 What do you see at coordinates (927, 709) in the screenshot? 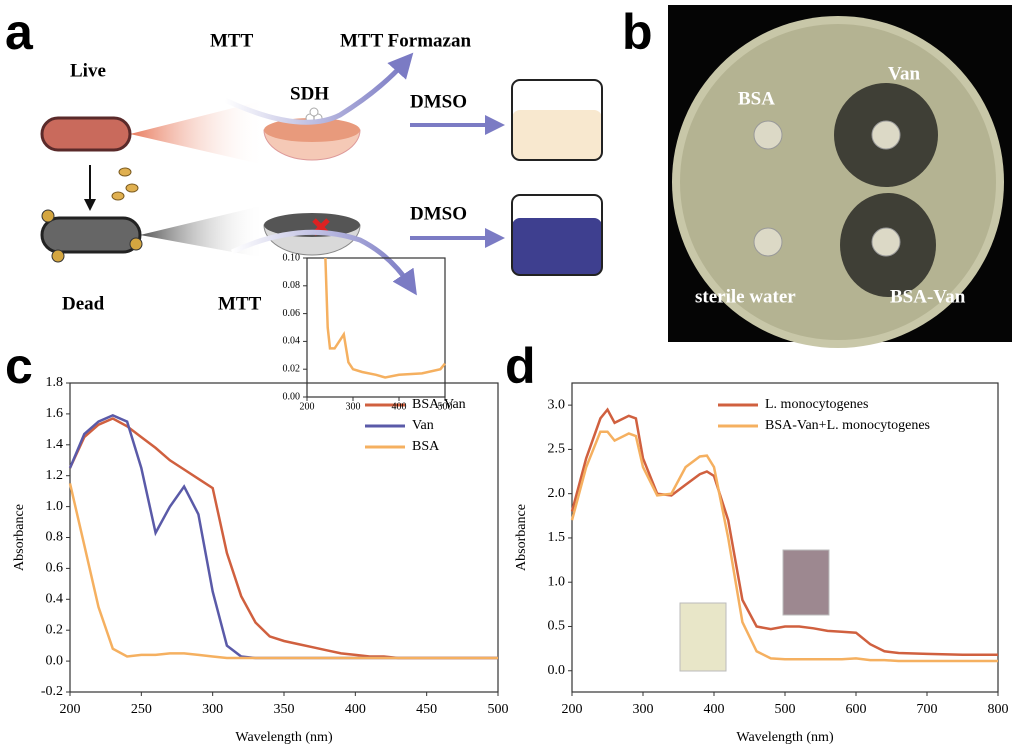
I see `x-tick-label: 700` at bounding box center [927, 709].